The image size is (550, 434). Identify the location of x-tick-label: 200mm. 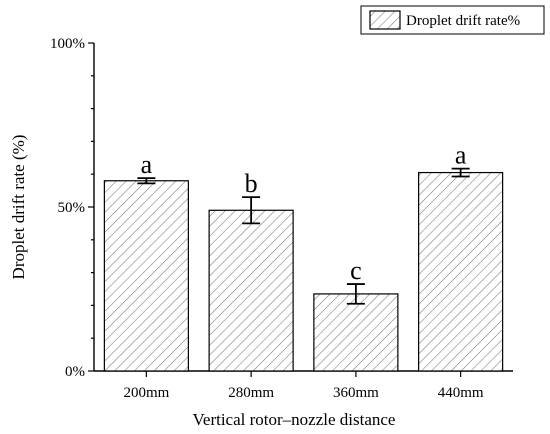
(146, 393).